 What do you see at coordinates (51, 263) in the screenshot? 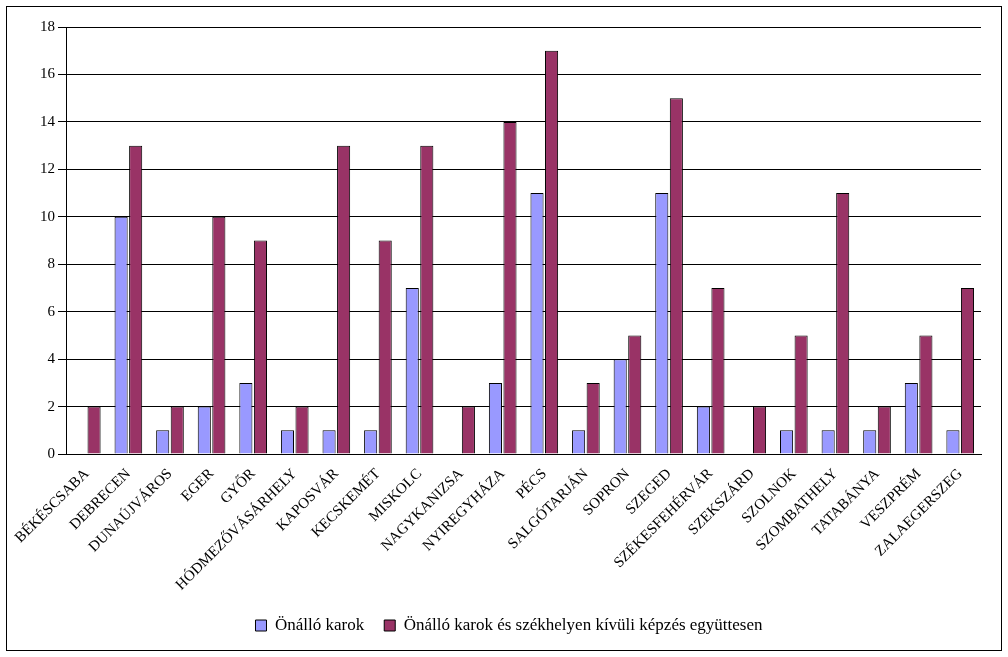
I see `y-tick-label: 8` at bounding box center [51, 263].